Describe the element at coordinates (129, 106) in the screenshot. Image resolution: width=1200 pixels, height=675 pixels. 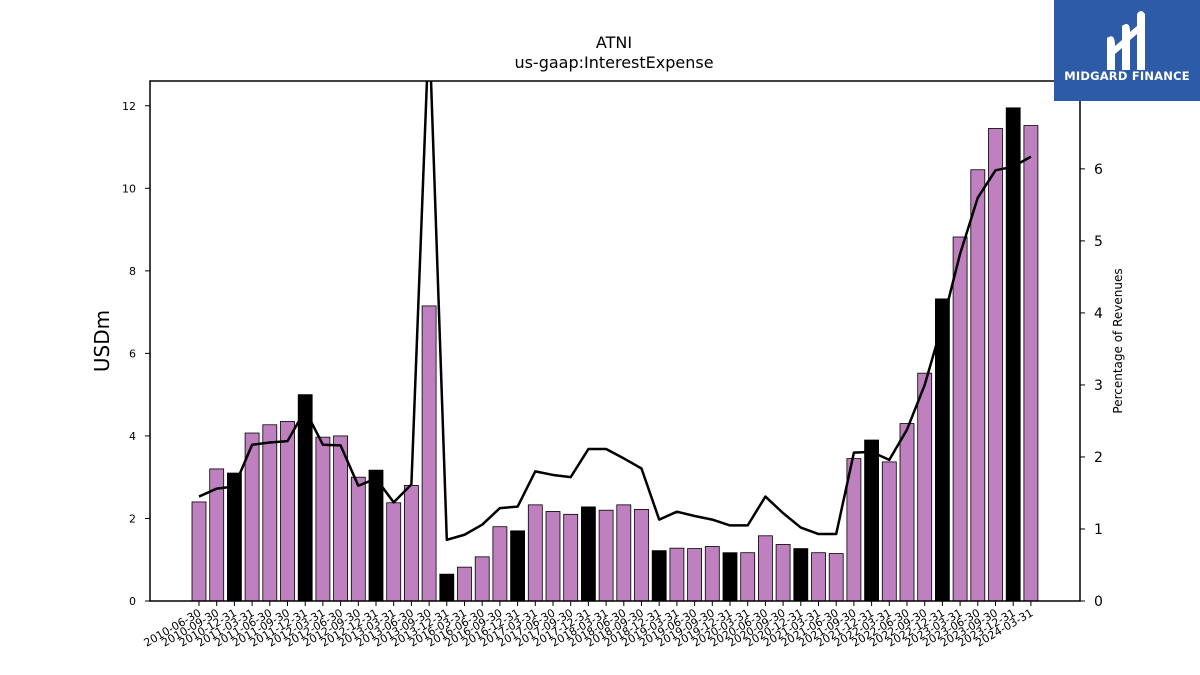
I see `y-tick-label-6: 12` at that location.